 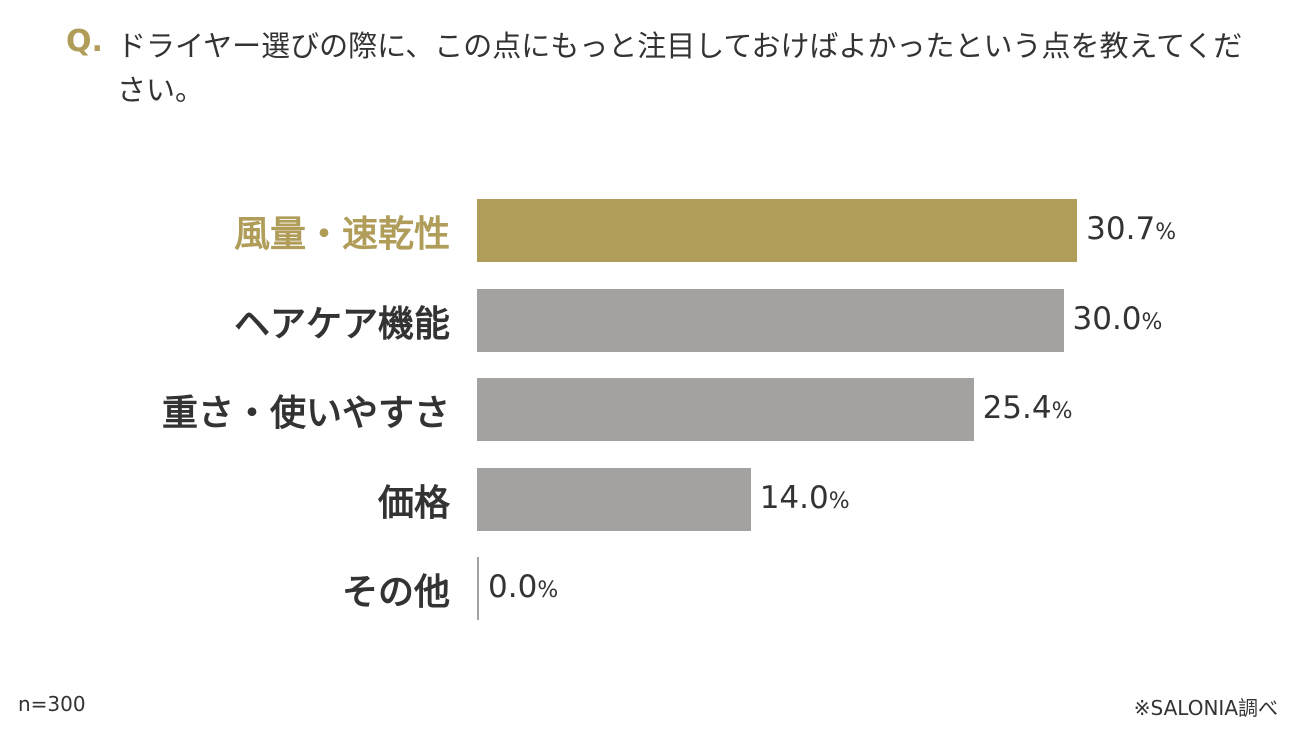 I want to click on value-number: 25.4, so click(x=1017, y=408).